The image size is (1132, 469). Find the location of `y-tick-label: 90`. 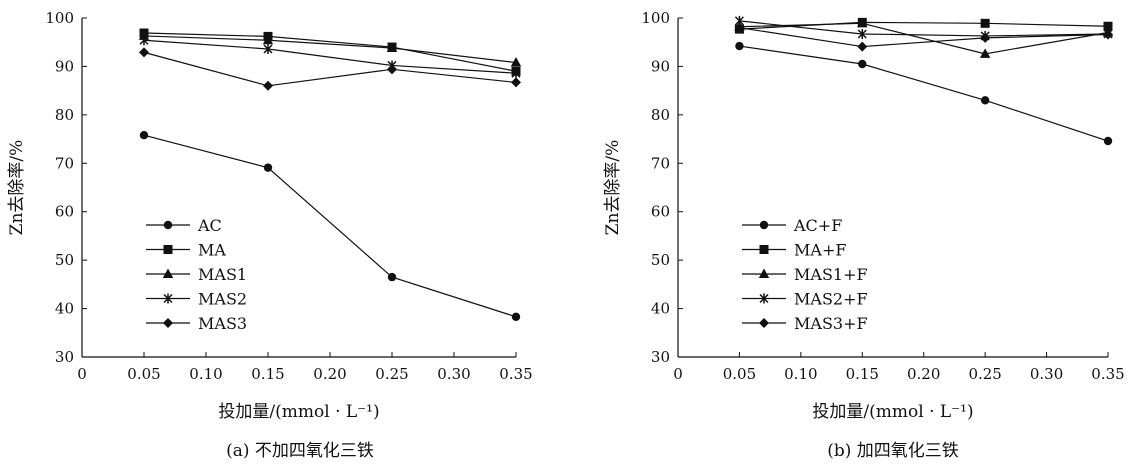

y-tick-label: 90 is located at coordinates (660, 66).